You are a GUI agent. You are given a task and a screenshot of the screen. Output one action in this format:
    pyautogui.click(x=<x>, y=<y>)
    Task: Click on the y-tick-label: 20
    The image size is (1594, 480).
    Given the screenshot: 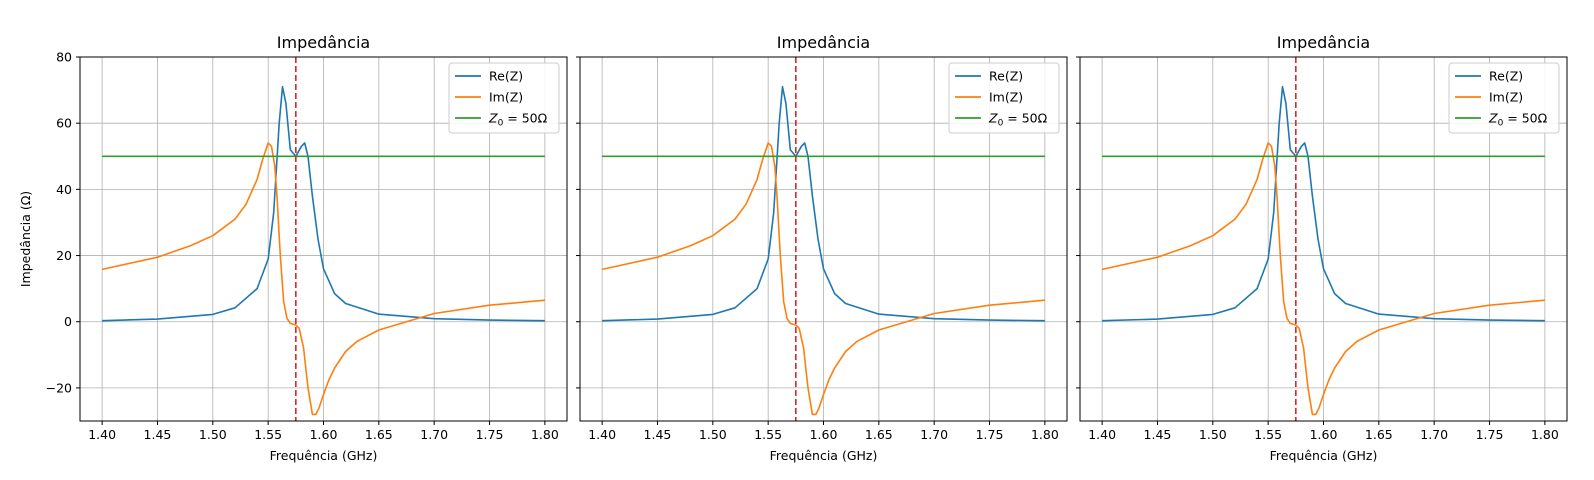 What is the action you would take?
    pyautogui.click(x=64, y=255)
    